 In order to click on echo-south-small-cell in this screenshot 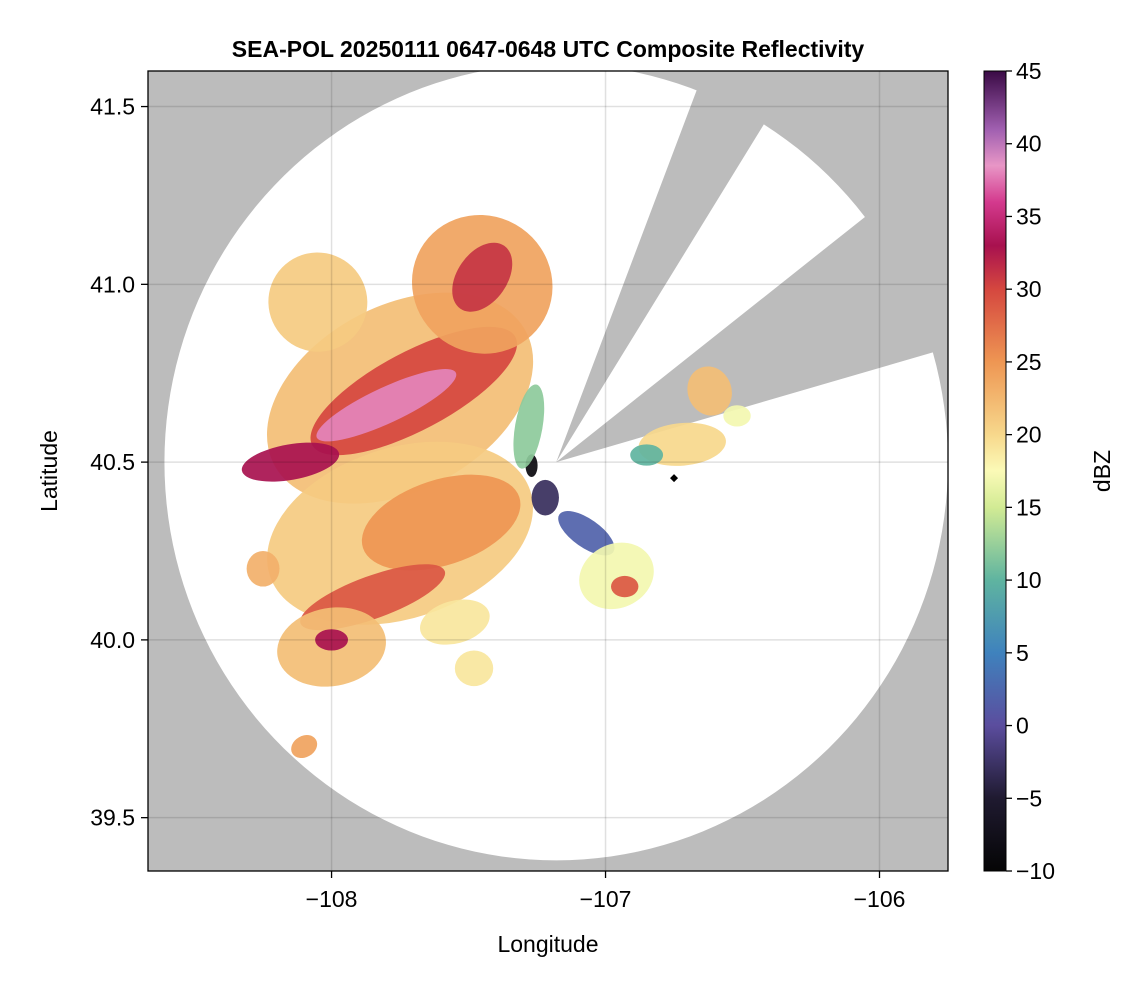, I will do `click(474, 668)`.